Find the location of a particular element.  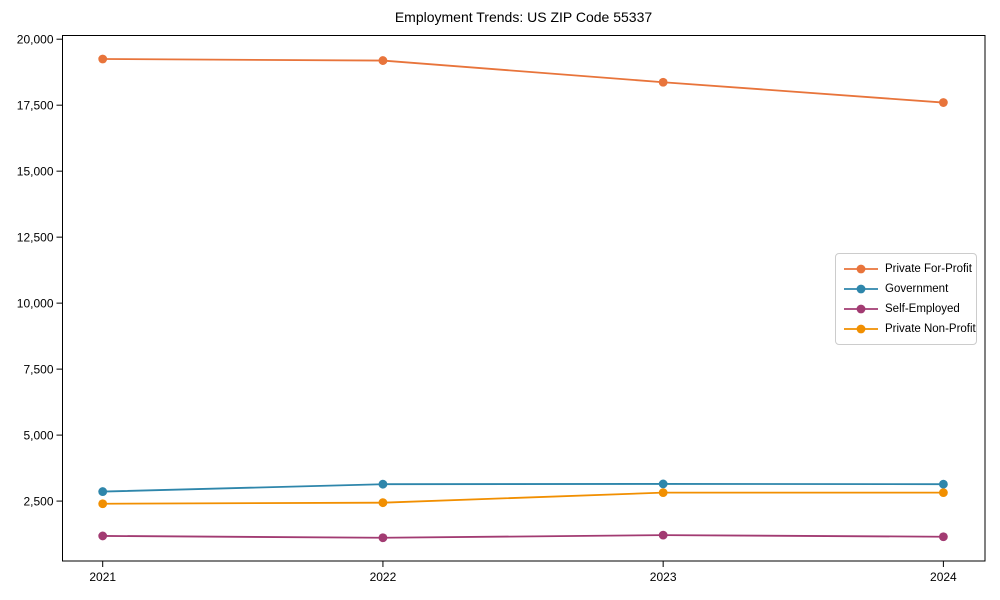

data-point-private-for-profit-2023 is located at coordinates (663, 82).